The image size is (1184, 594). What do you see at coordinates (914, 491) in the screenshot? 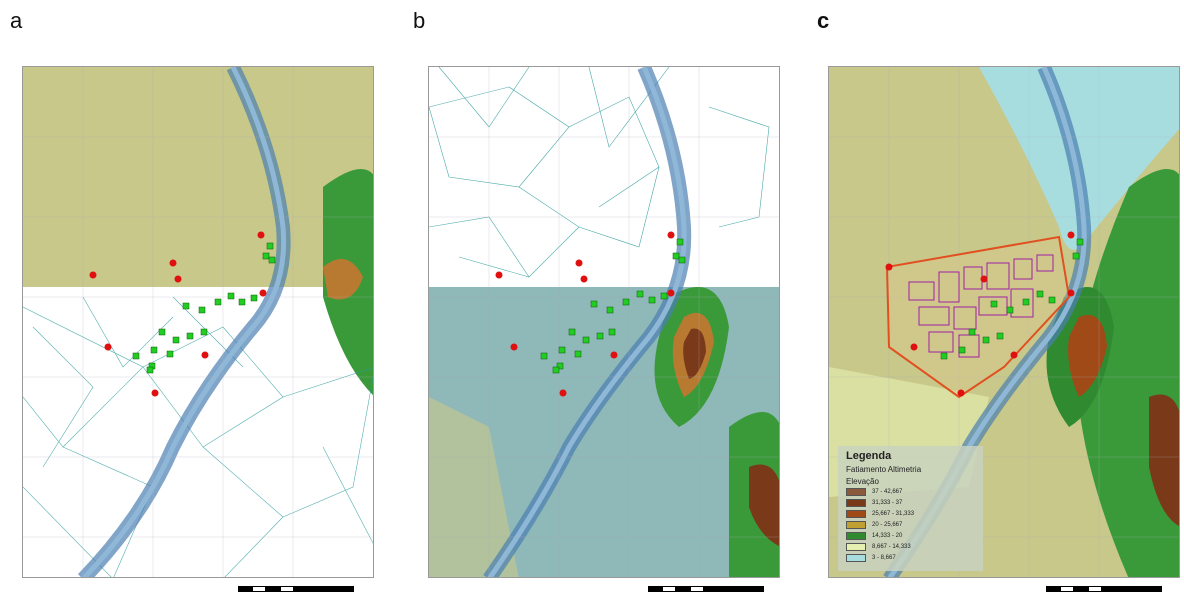
I see `legend-row: 37 - 42,667` at bounding box center [914, 491].